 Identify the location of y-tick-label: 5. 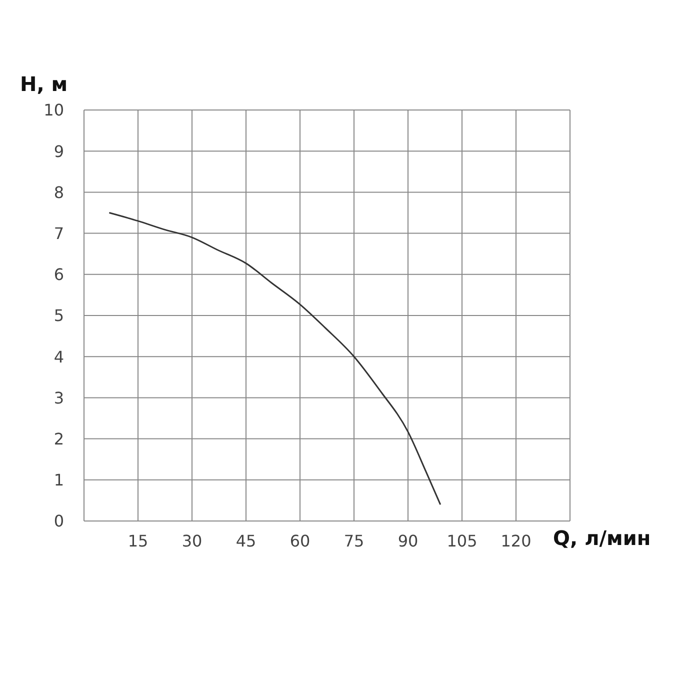
(59, 316).